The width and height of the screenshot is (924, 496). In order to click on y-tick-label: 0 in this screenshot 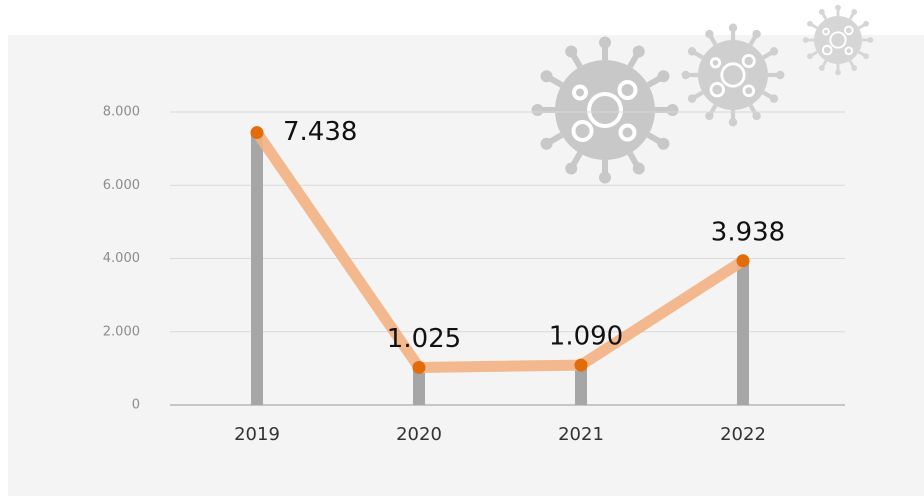, I will do `click(136, 405)`.